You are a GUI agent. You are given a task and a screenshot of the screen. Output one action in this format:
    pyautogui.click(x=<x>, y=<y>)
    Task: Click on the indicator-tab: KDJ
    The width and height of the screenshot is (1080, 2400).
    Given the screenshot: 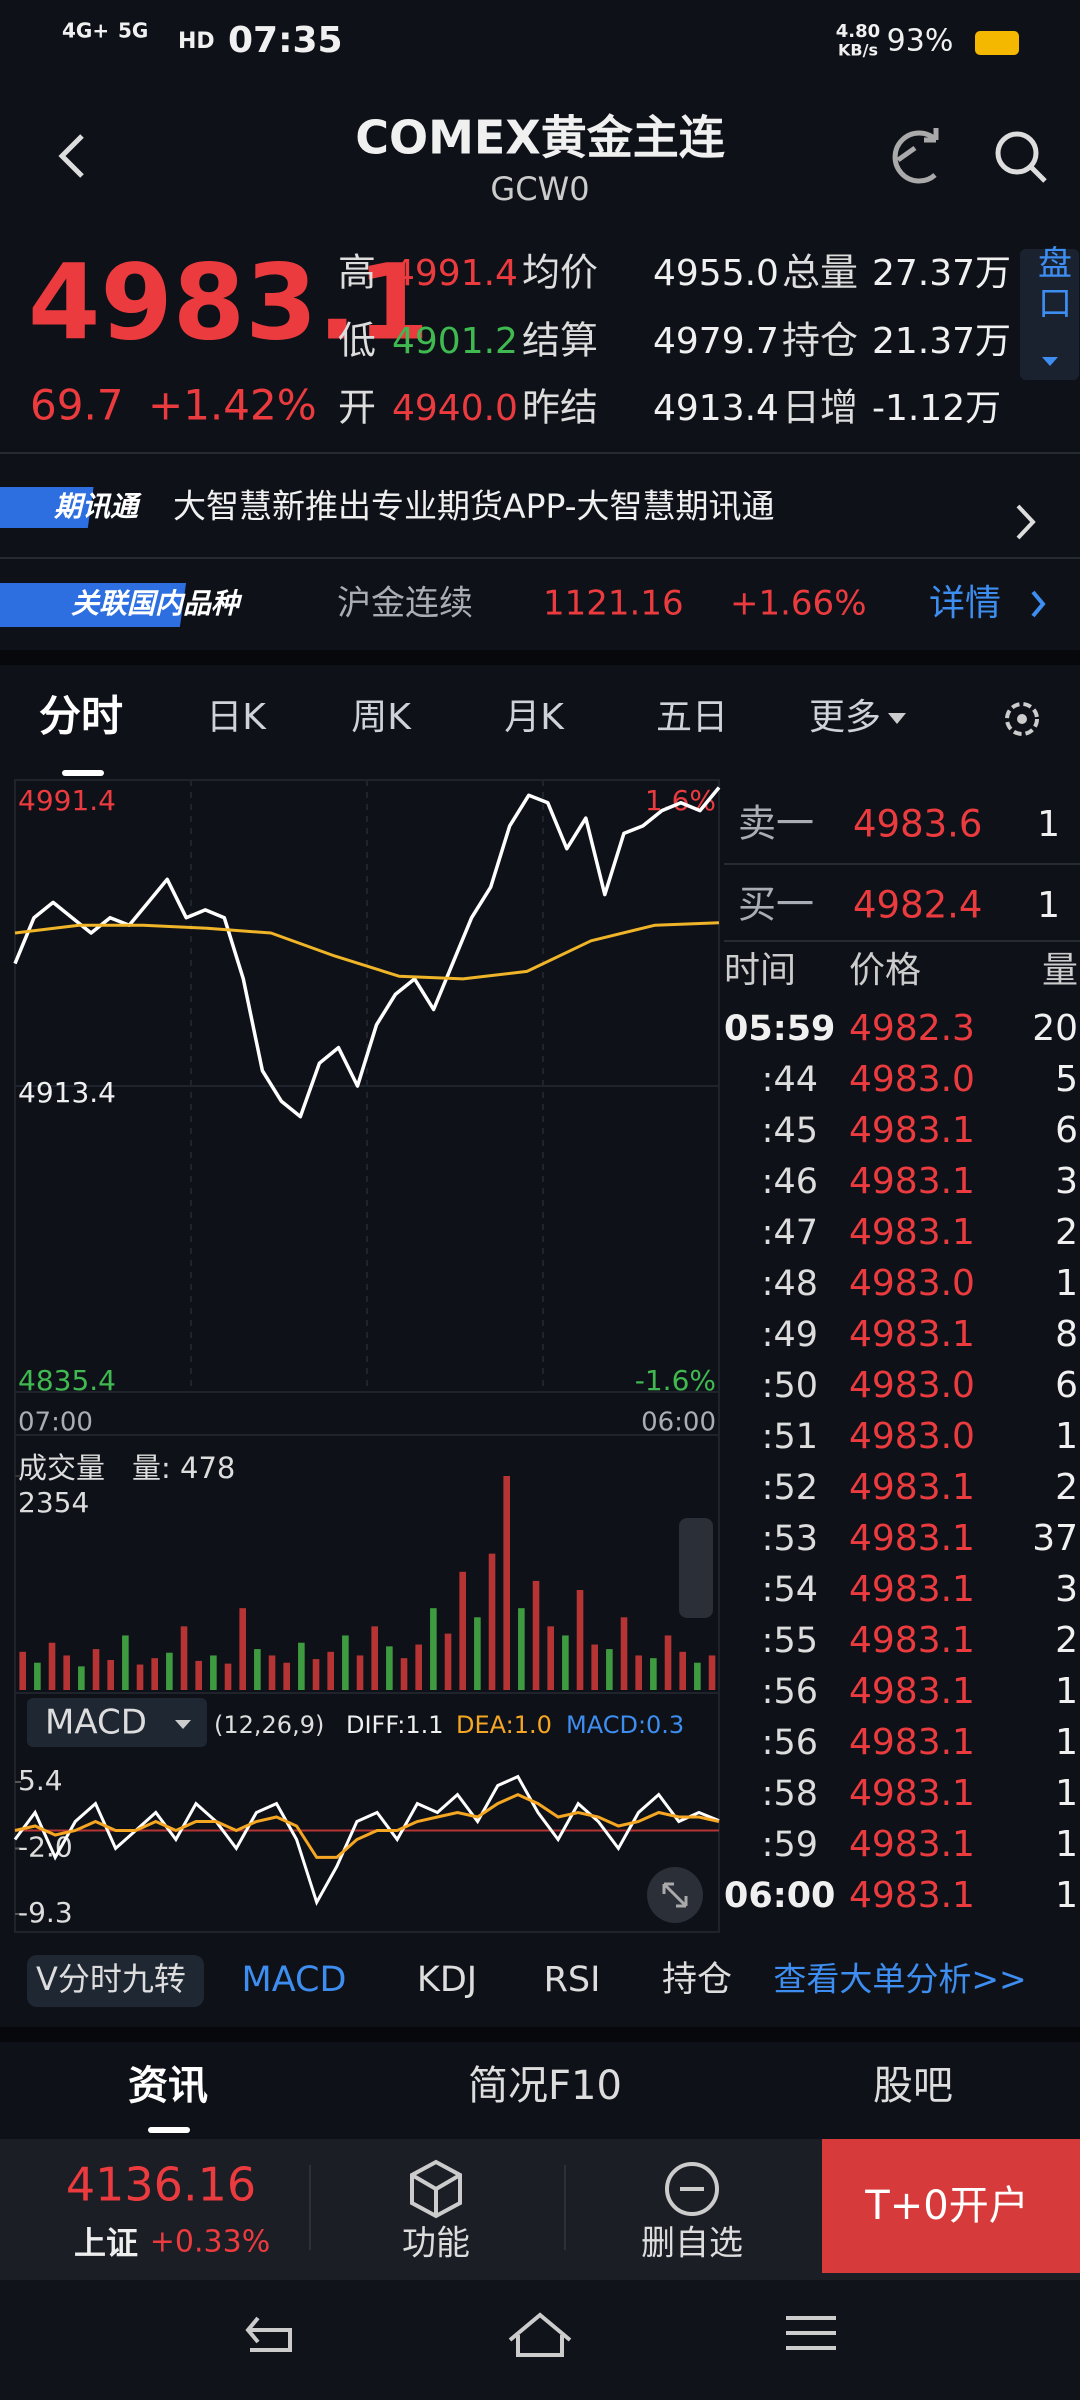 What is the action you would take?
    pyautogui.click(x=447, y=1980)
    